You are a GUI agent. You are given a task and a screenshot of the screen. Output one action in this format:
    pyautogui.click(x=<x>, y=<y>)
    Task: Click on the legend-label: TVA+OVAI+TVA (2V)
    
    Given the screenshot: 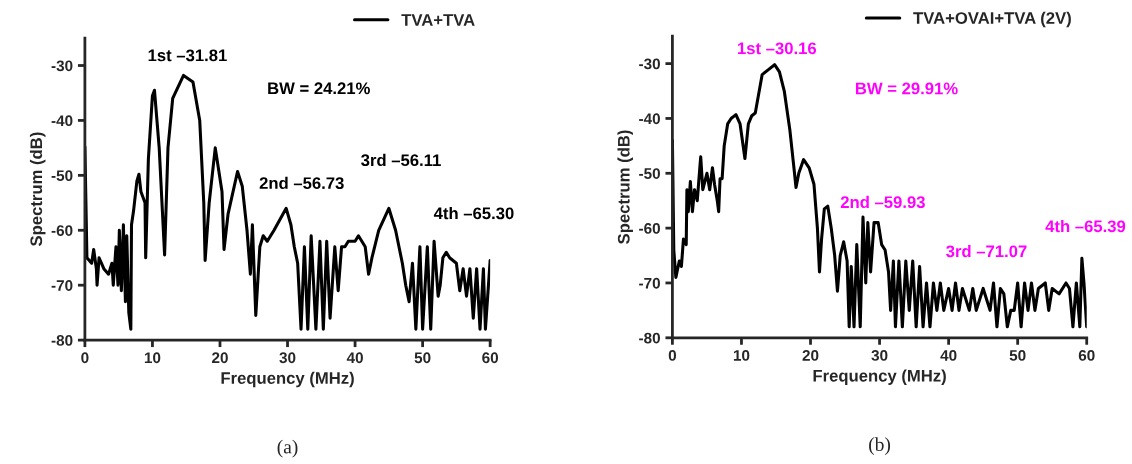 What is the action you would take?
    pyautogui.click(x=992, y=19)
    